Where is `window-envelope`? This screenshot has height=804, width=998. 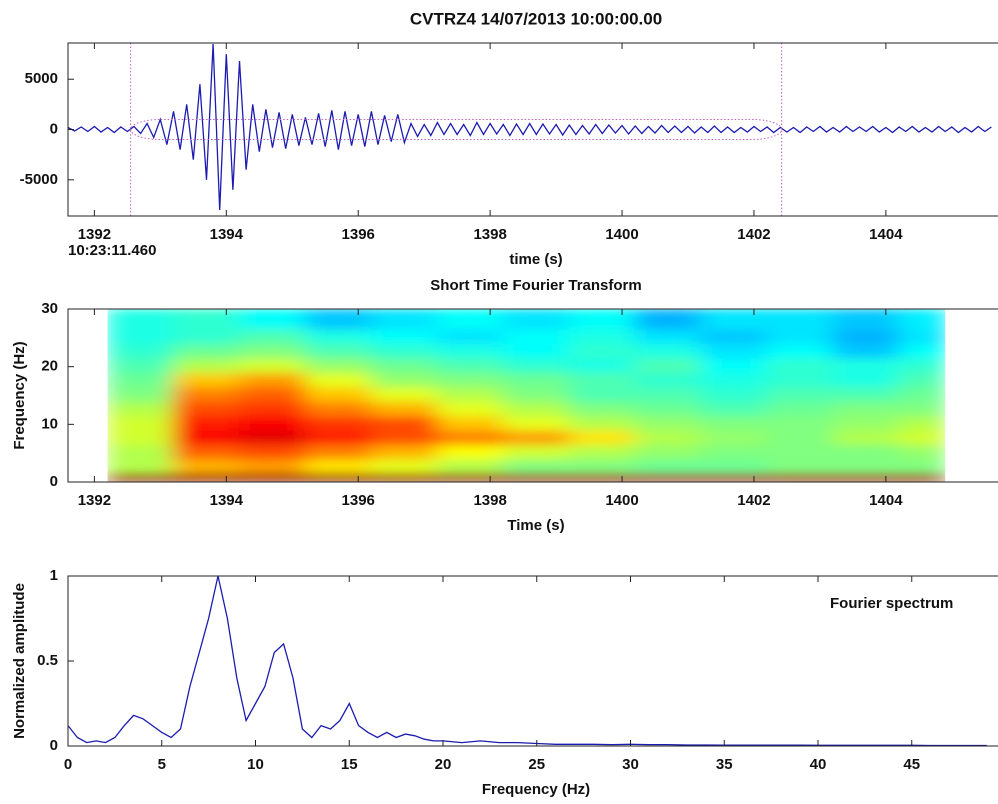
window-envelope is located at coordinates (456, 129).